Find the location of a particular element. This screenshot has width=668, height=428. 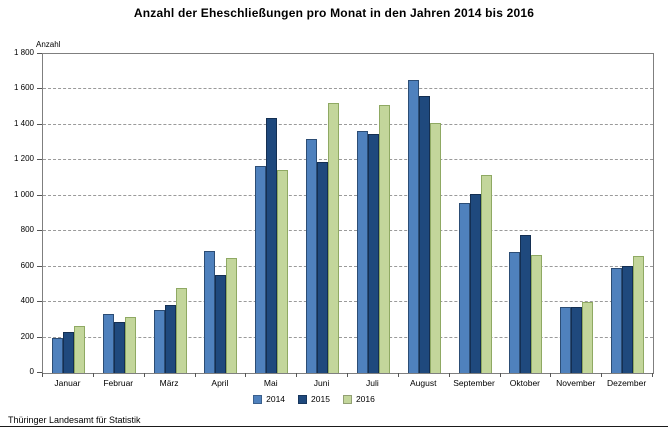

x-tick-label-November: November is located at coordinates (576, 383).